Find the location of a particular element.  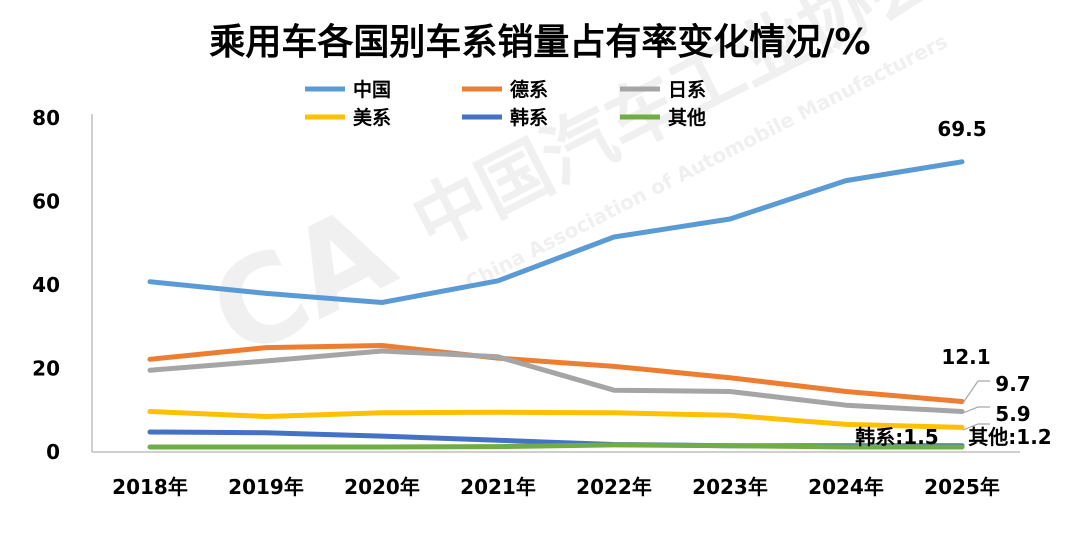

y-tick-label: 40 is located at coordinates (46, 285).